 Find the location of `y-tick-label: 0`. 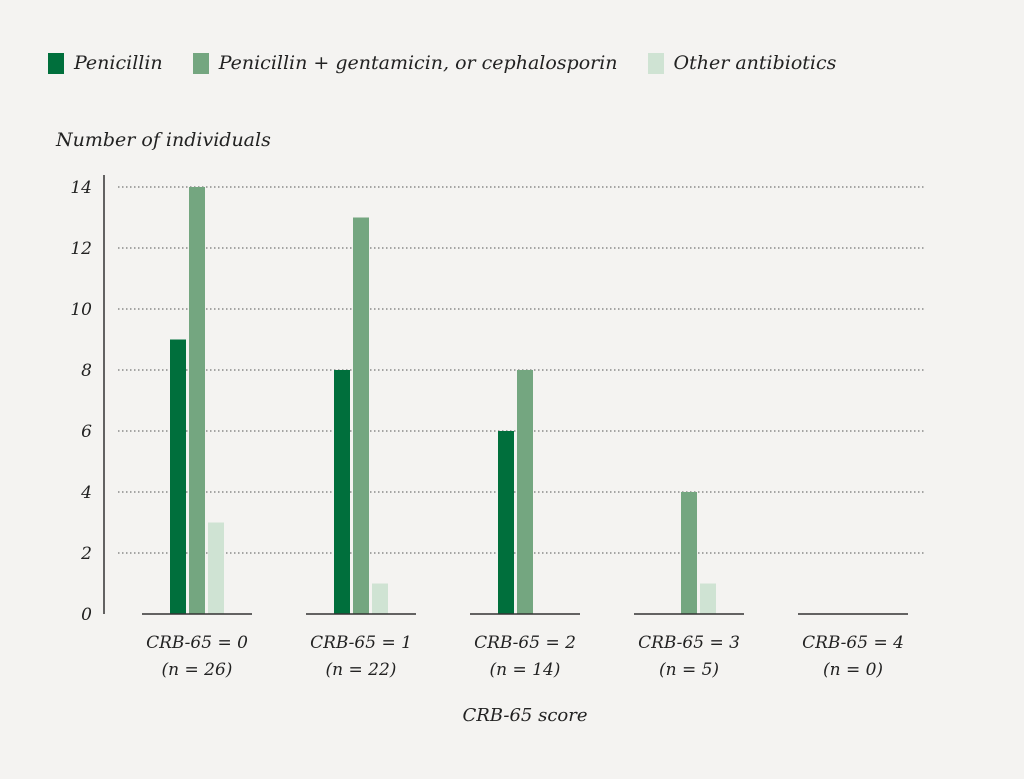

y-tick-label: 0 is located at coordinates (86, 615).